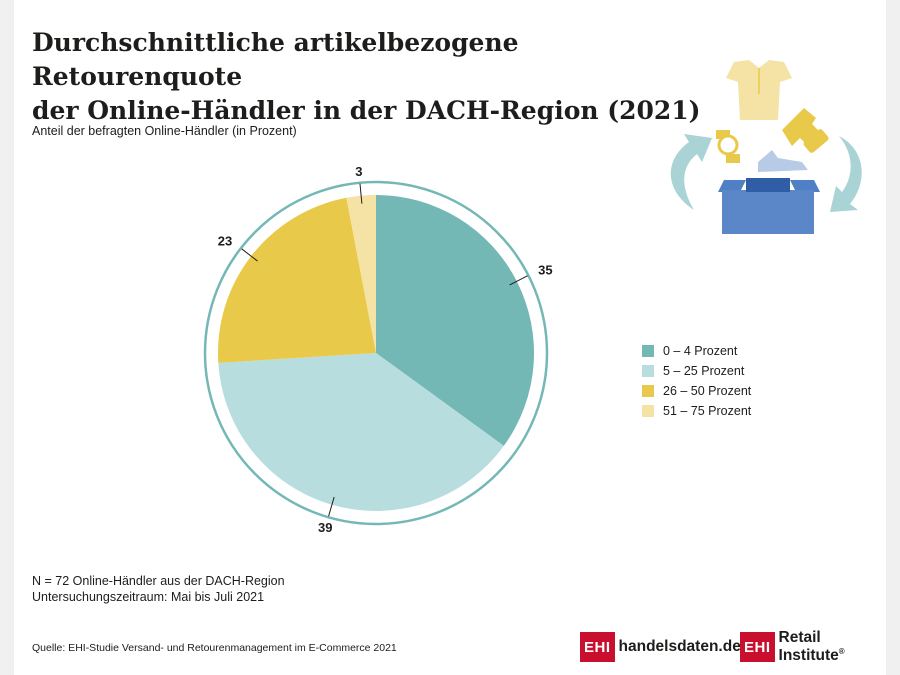 The image size is (900, 675). I want to click on handelsdaten-logo: EHI handelsdaten.de, so click(660, 647).